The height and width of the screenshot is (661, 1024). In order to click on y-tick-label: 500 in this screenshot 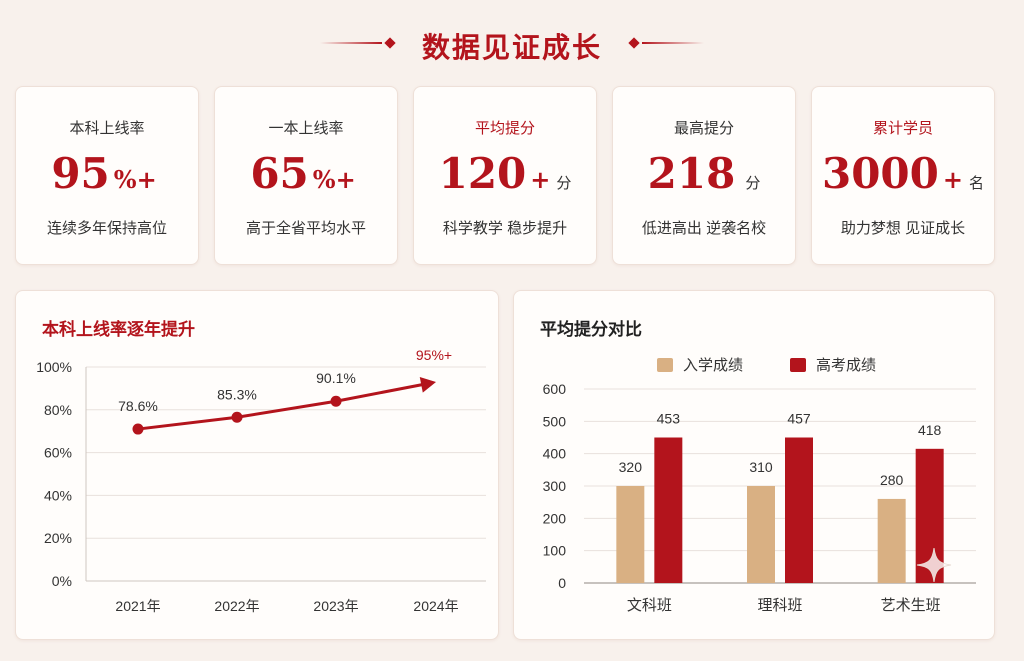, I will do `click(555, 421)`.